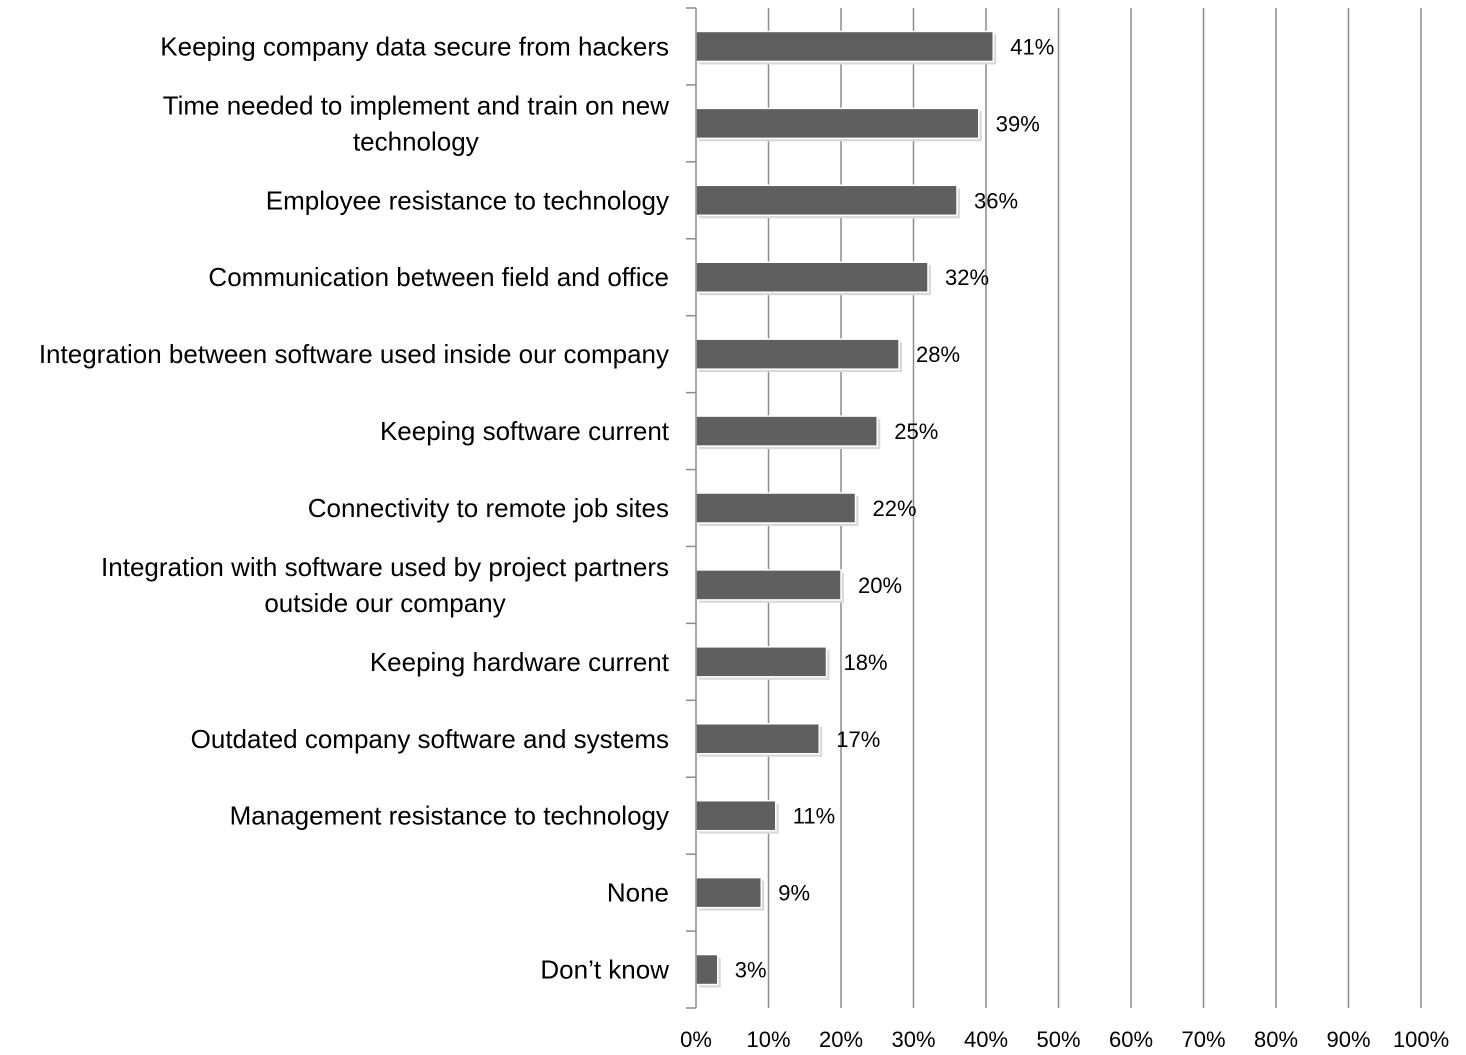 The width and height of the screenshot is (1466, 1055). What do you see at coordinates (841, 1039) in the screenshot?
I see `x-tick-label: 20%` at bounding box center [841, 1039].